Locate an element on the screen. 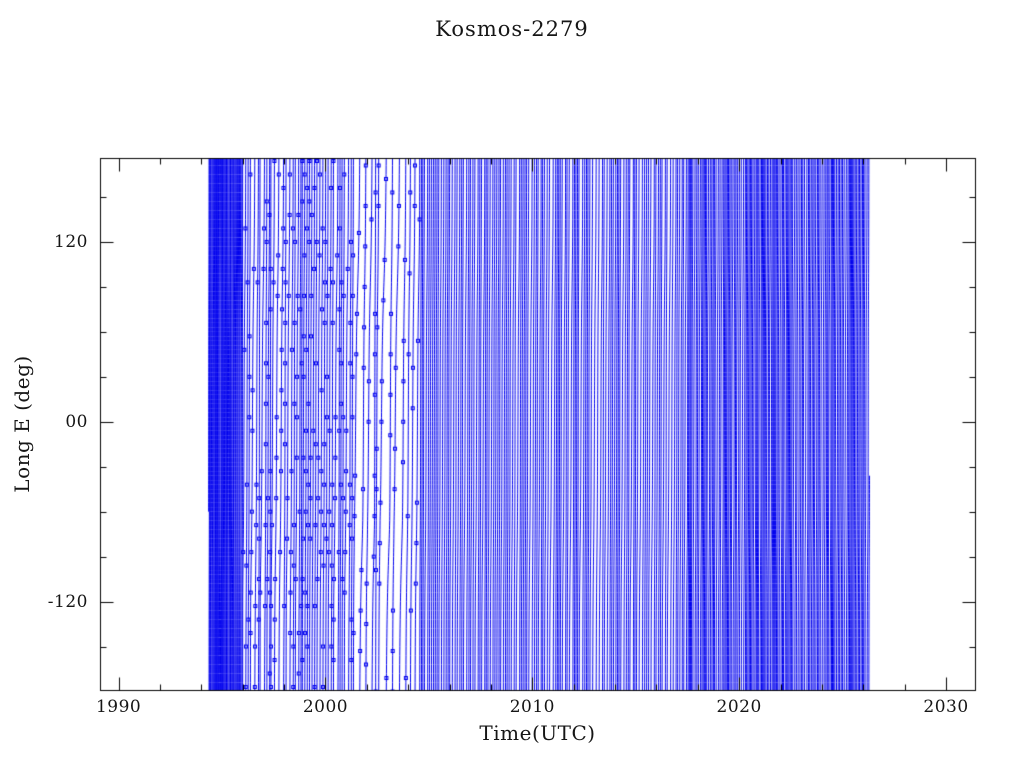 Image resolution: width=1024 pixels, height=768 pixels. x-tick-label: 2000 is located at coordinates (325, 707).